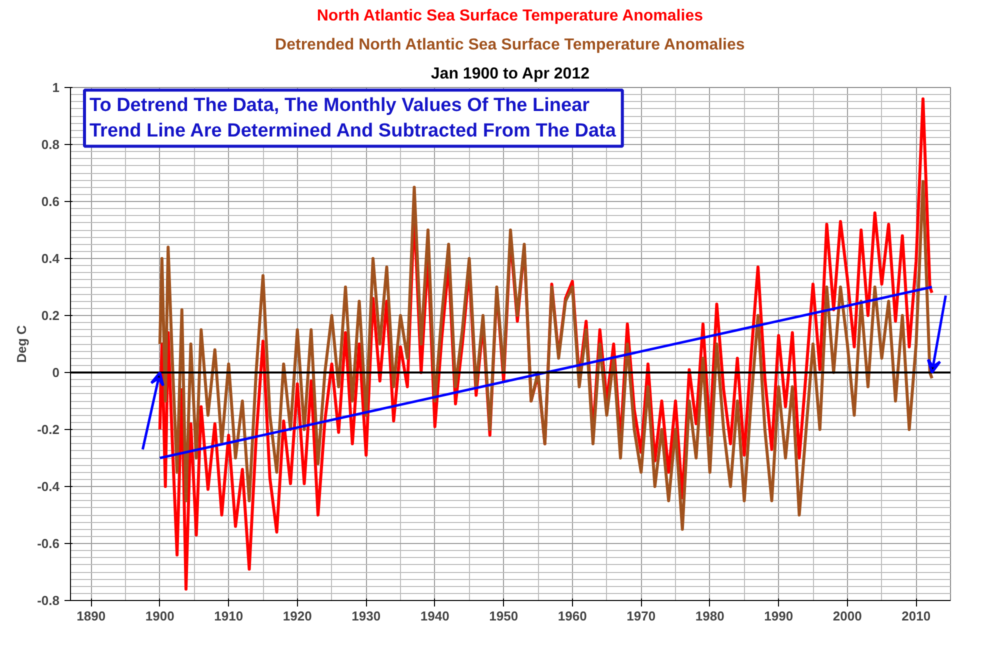 This screenshot has width=992, height=652. I want to click on x-tick-label: 1910, so click(229, 616).